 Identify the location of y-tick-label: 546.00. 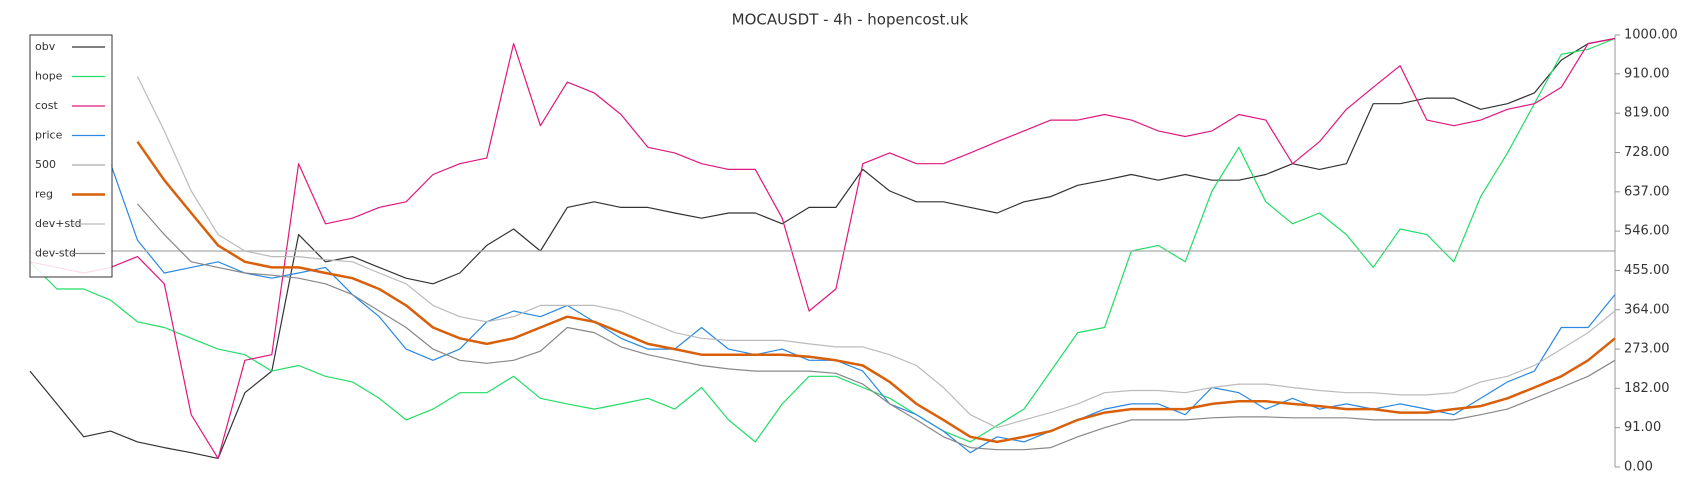
(1647, 231).